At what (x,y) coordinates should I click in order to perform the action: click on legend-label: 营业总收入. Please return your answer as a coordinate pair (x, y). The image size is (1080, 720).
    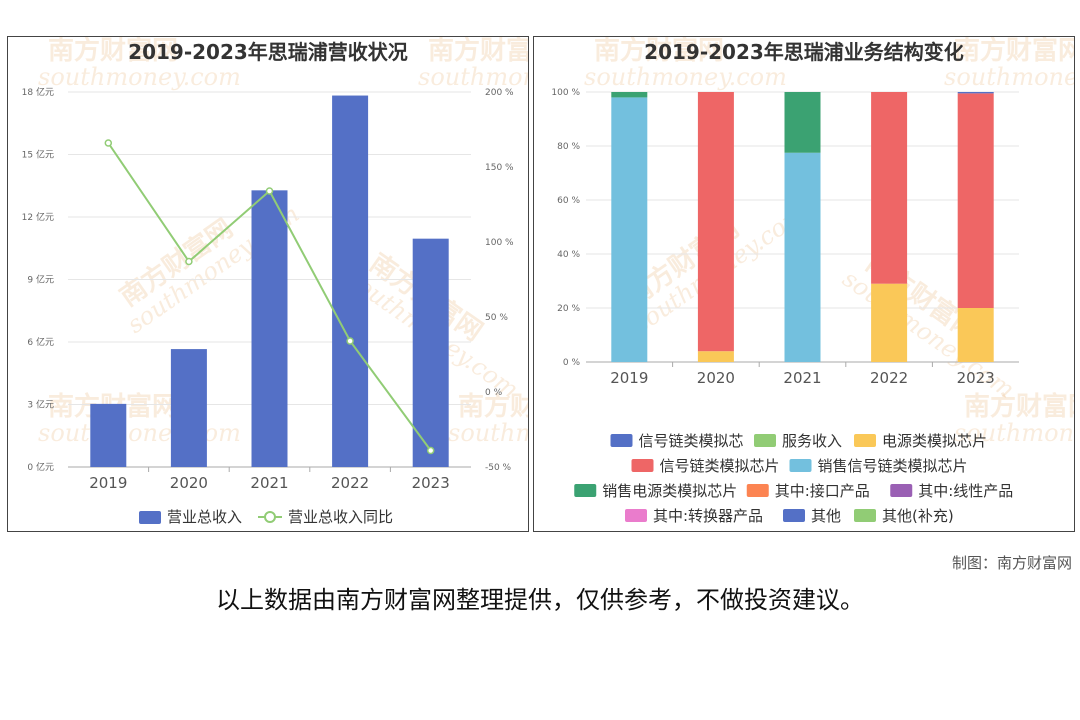
    Looking at the image, I should click on (204, 517).